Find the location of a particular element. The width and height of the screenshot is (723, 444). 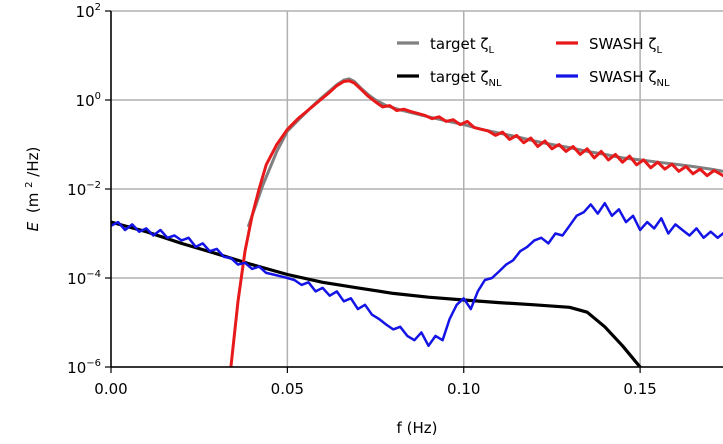

legend-label: target ζNL is located at coordinates (466, 78).